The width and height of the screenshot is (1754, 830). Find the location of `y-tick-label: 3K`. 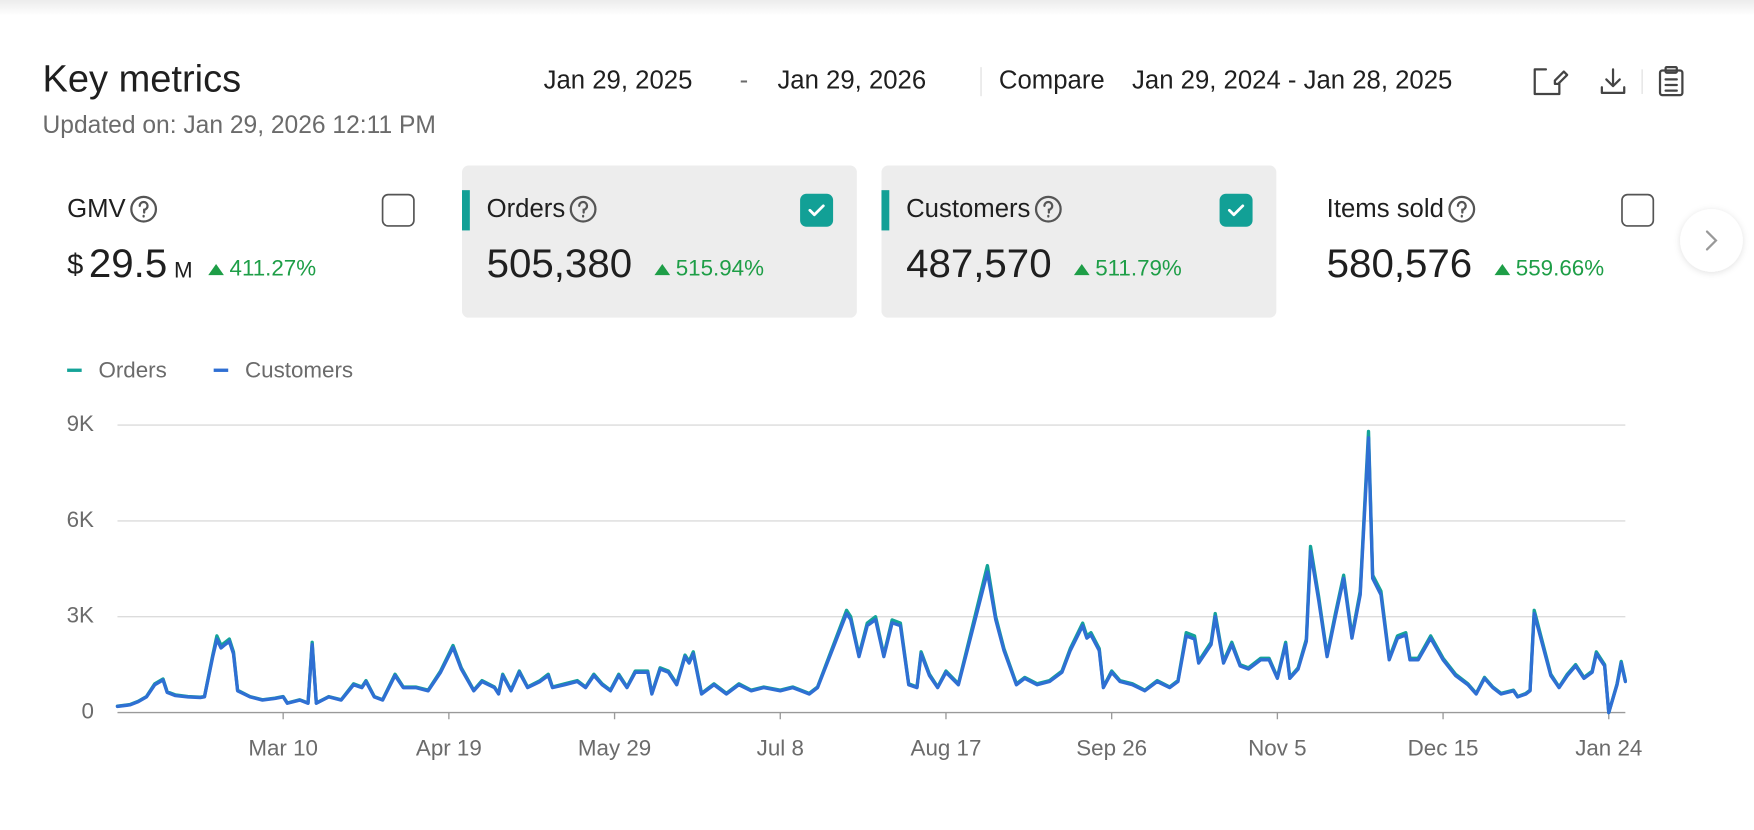

y-tick-label: 3K is located at coordinates (80, 615).